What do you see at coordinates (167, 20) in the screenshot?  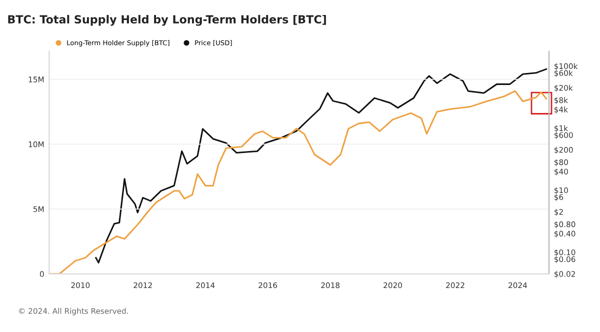 I see `chart-title: BTC: Total Supply Held by Long-Term Holders [BTC]` at bounding box center [167, 20].